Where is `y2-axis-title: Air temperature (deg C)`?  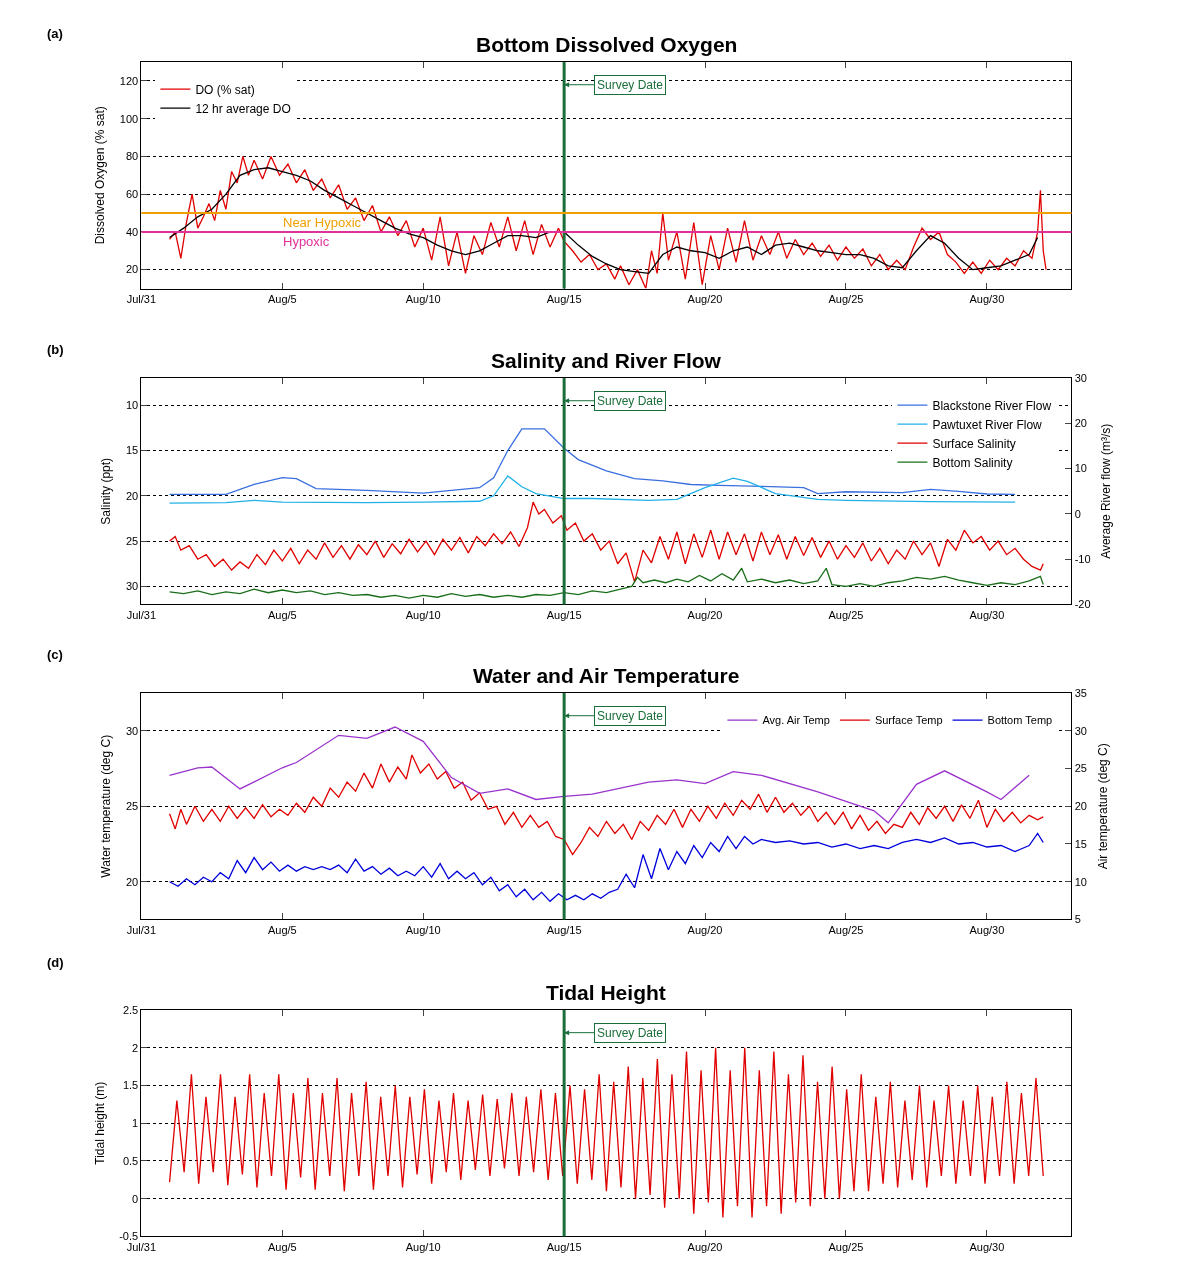 y2-axis-title: Air temperature (deg C) is located at coordinates (1102, 806).